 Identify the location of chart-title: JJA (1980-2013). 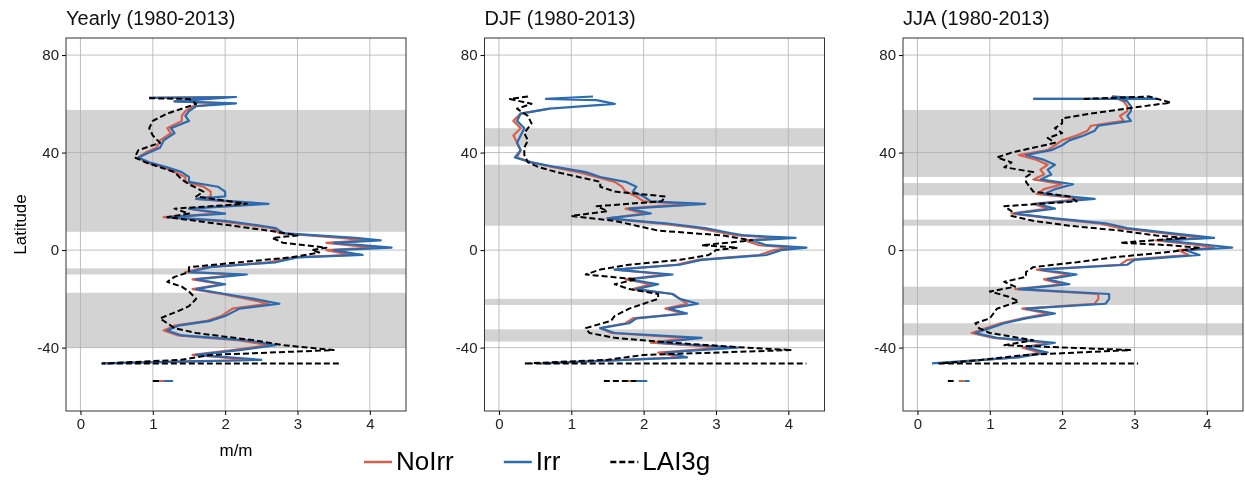
(976, 18).